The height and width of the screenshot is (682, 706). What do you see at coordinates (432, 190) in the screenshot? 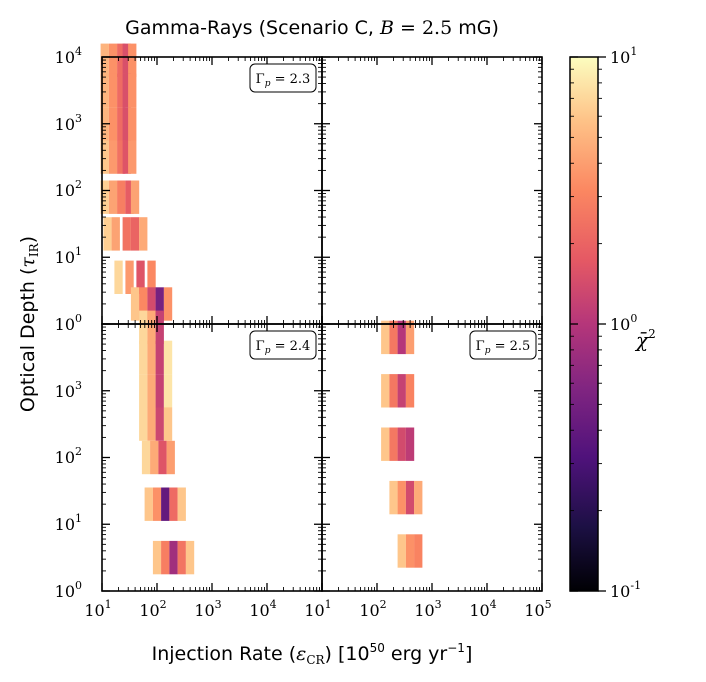
I see `panel-axes-top-right` at bounding box center [432, 190].